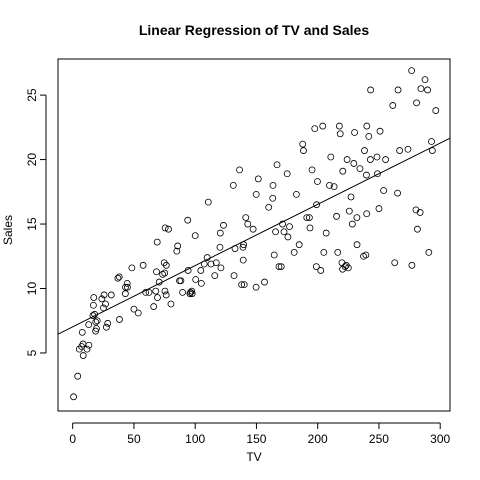 The image size is (480, 480). Describe the element at coordinates (195, 439) in the screenshot. I see `x-tick-label: 100` at that location.